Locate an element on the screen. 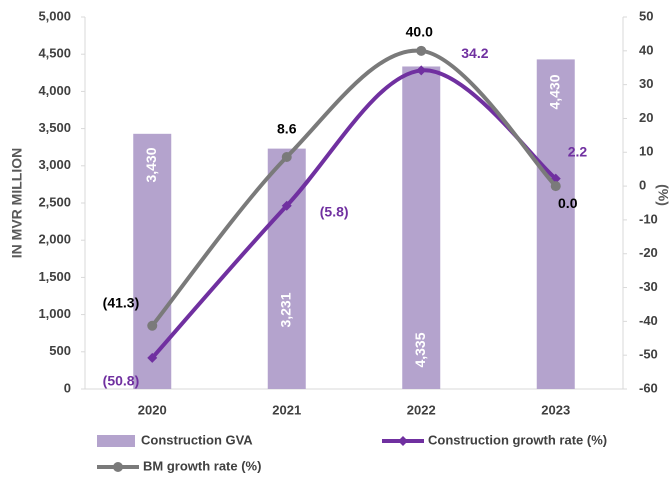  legend-label: Construction growth rate (%) is located at coordinates (517, 439).